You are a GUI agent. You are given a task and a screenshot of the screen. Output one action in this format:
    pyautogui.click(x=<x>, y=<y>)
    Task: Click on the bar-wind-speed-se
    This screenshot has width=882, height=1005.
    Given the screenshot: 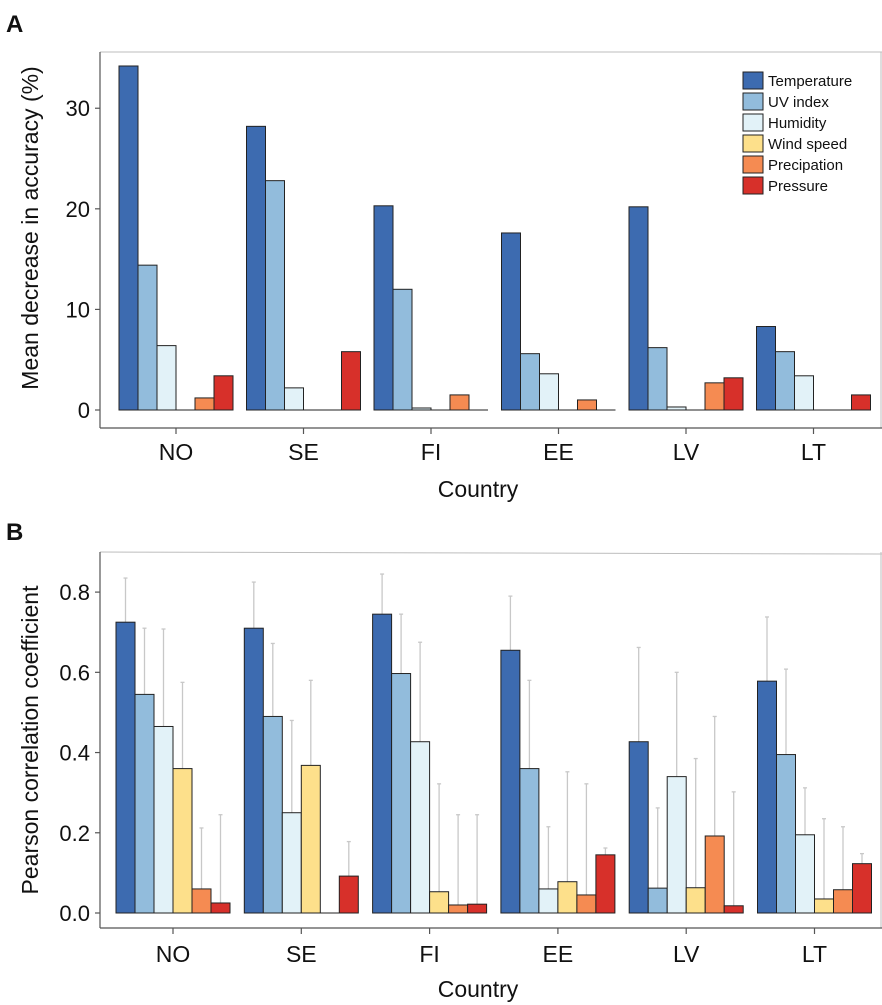 What is the action you would take?
    pyautogui.click(x=310, y=839)
    